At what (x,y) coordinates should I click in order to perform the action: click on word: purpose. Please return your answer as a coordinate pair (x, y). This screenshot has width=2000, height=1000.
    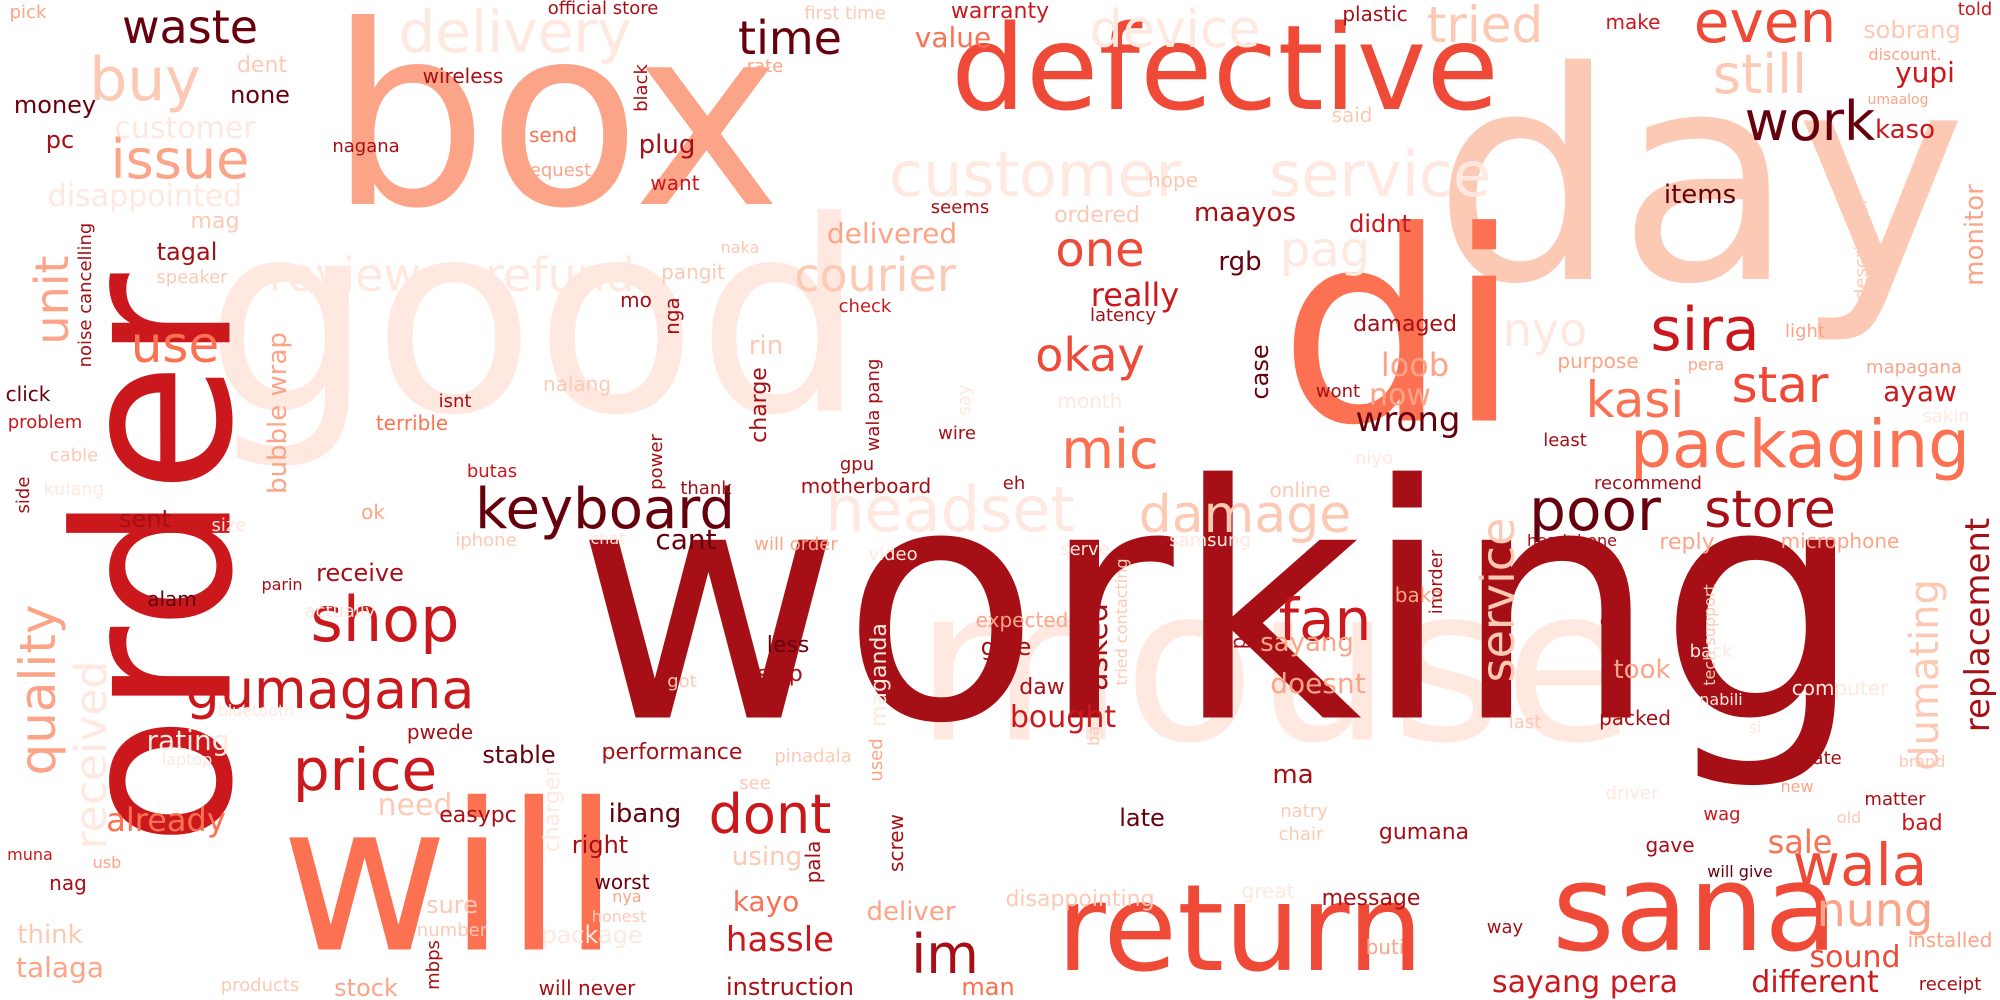
    Looking at the image, I should click on (1598, 361).